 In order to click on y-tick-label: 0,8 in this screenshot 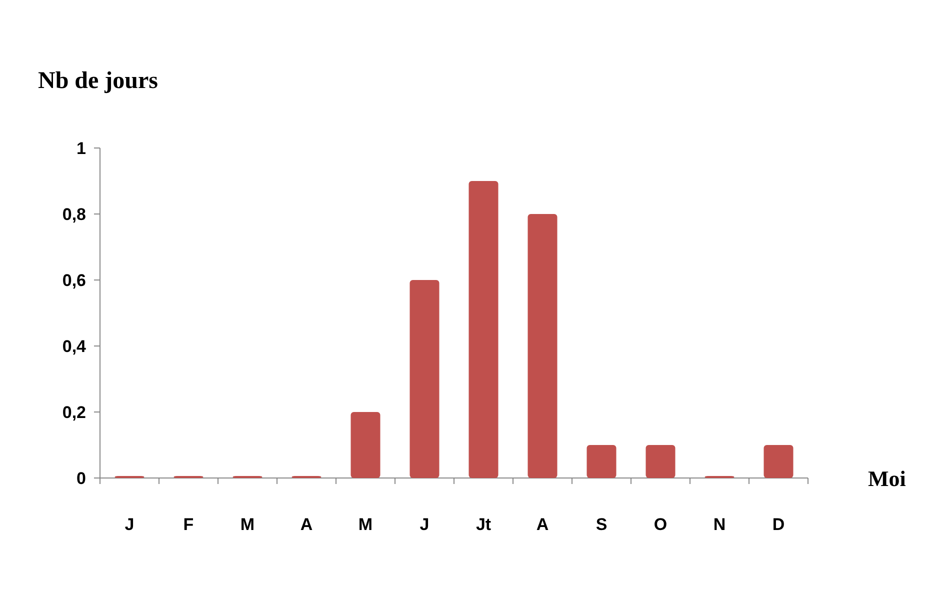, I will do `click(74, 214)`.